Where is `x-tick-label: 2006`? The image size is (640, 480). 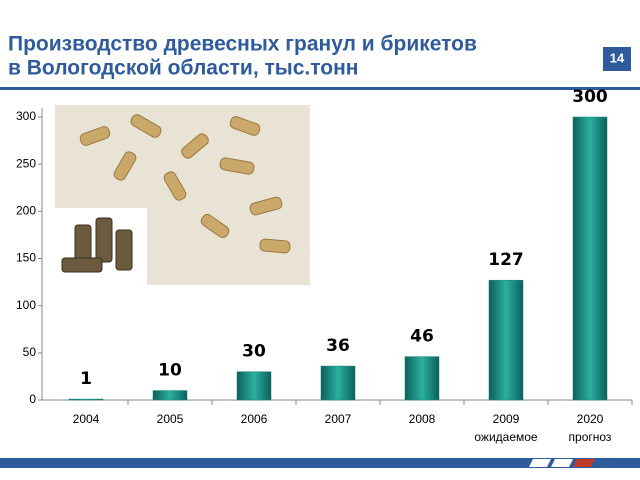
x-tick-label: 2006 is located at coordinates (254, 419).